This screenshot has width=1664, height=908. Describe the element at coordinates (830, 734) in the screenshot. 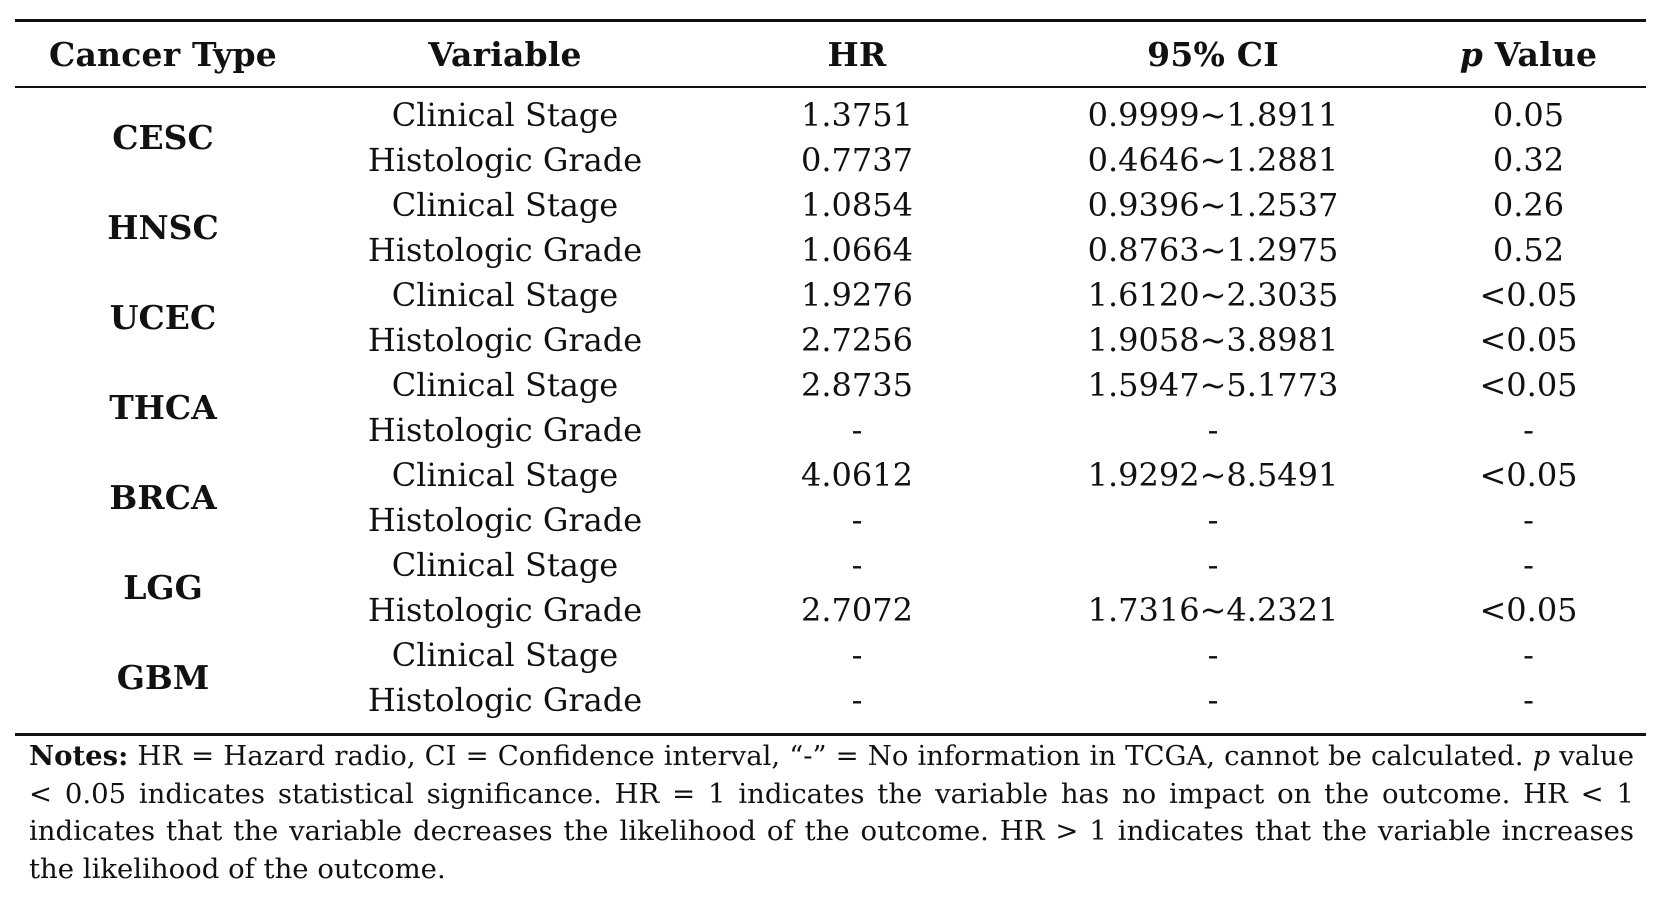

I see `table-bottom-rule` at that location.